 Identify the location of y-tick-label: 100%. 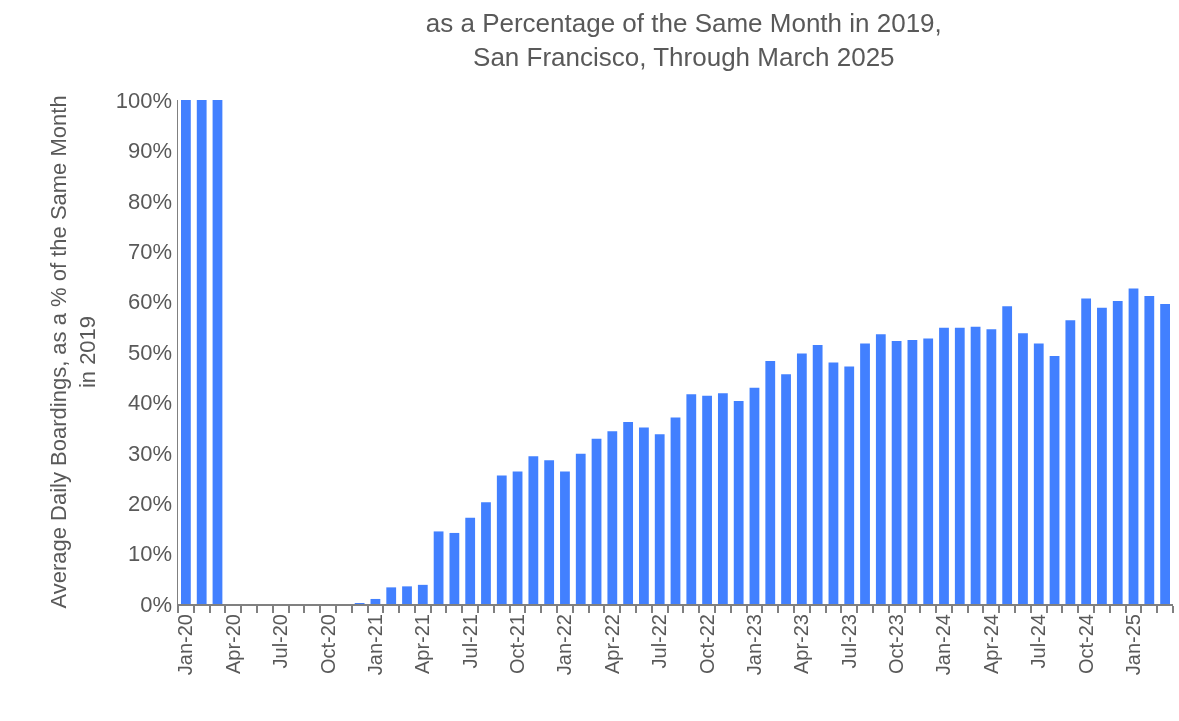
(144, 100).